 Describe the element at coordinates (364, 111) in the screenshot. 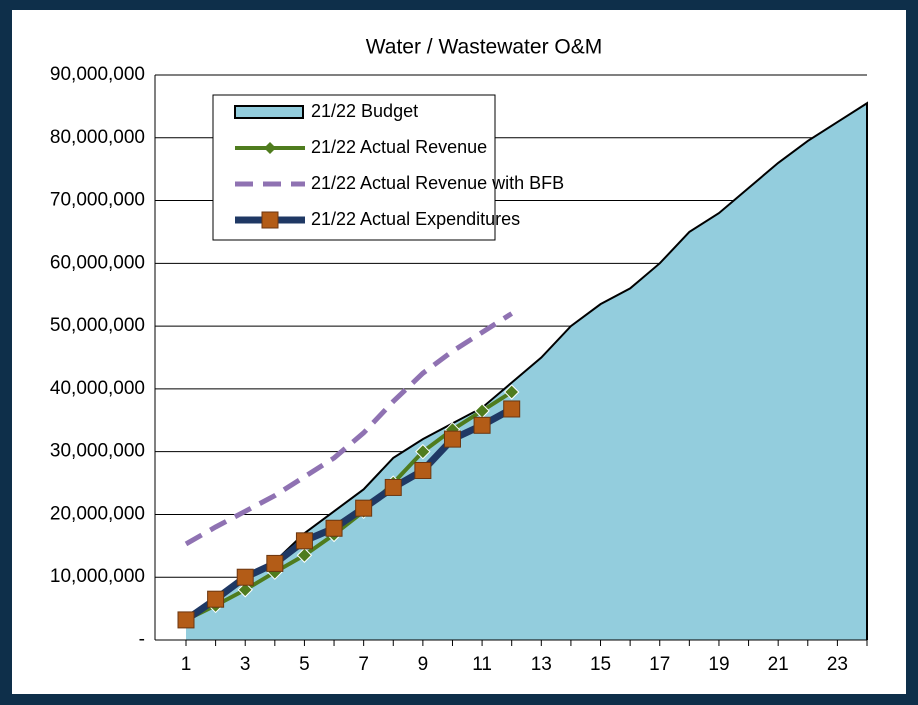

I see `legend-label: 21/22 Budget` at that location.